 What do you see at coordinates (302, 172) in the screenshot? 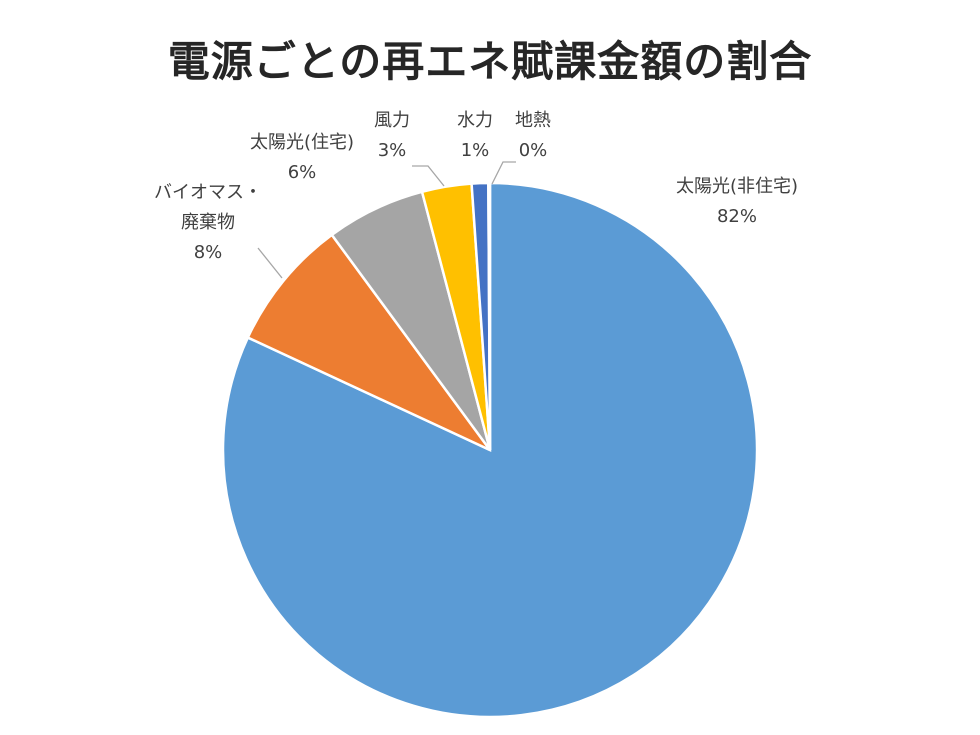
I see `slice-value-label: 6%` at bounding box center [302, 172].